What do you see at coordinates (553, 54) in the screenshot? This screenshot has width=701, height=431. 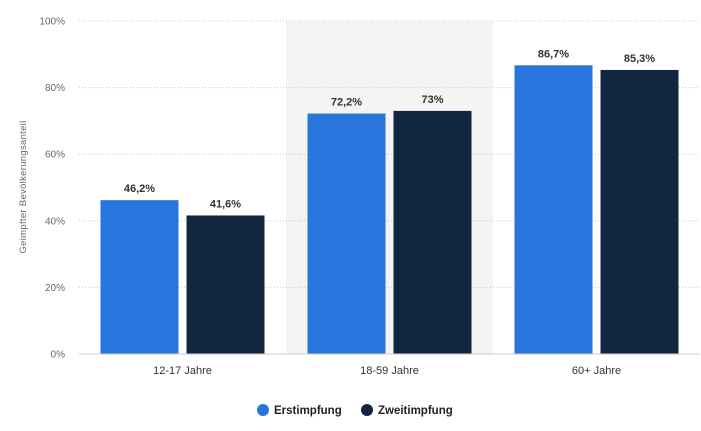 I see `data-label-erstimpfung-60-jahre: 86,7%` at bounding box center [553, 54].